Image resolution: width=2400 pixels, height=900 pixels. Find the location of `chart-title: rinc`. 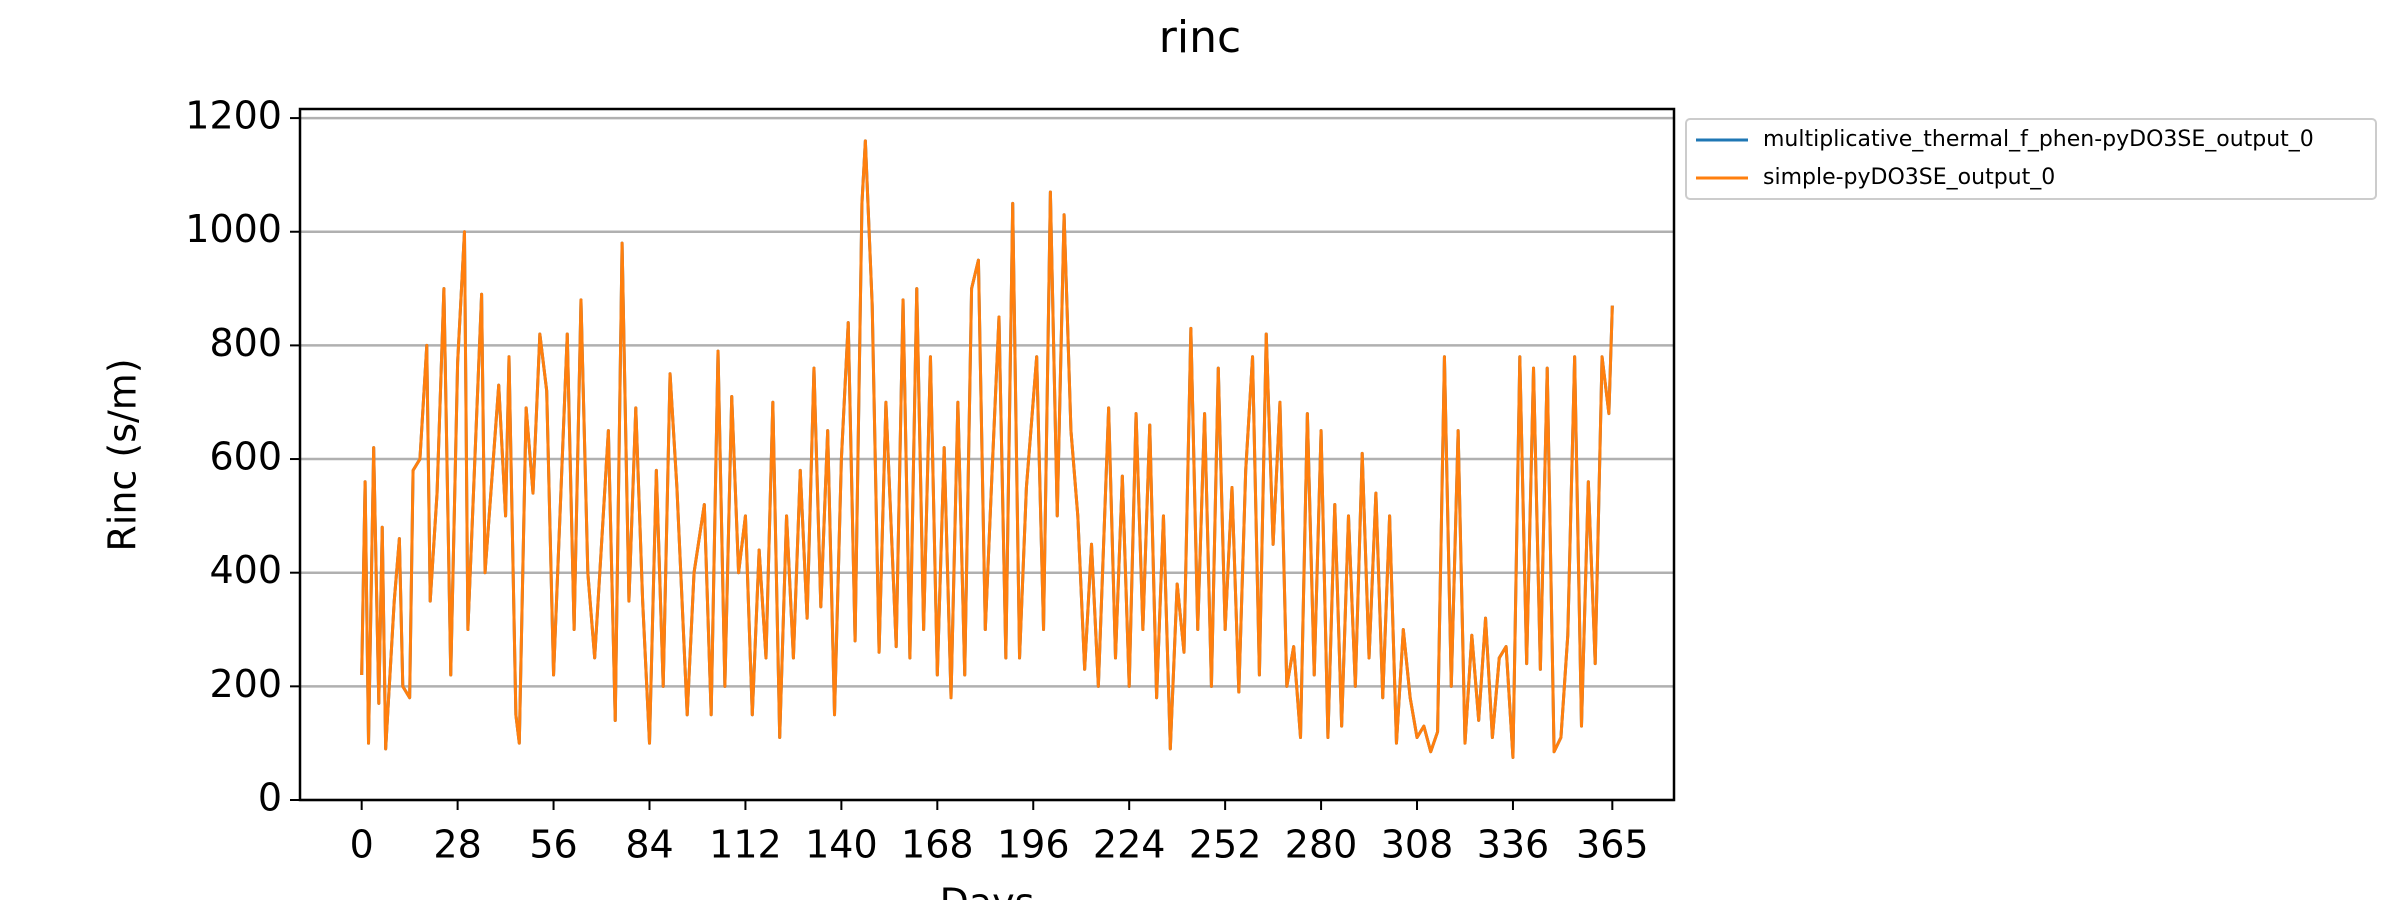

chart-title: rinc is located at coordinates (1200, 37).